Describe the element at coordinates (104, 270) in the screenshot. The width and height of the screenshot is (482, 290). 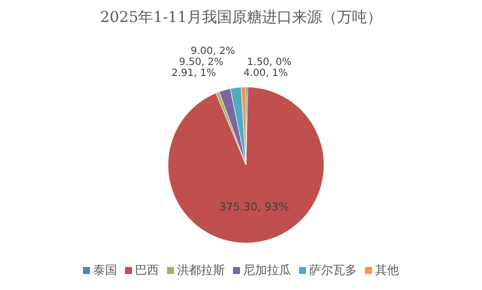
I see `legend-label: 泰国` at that location.